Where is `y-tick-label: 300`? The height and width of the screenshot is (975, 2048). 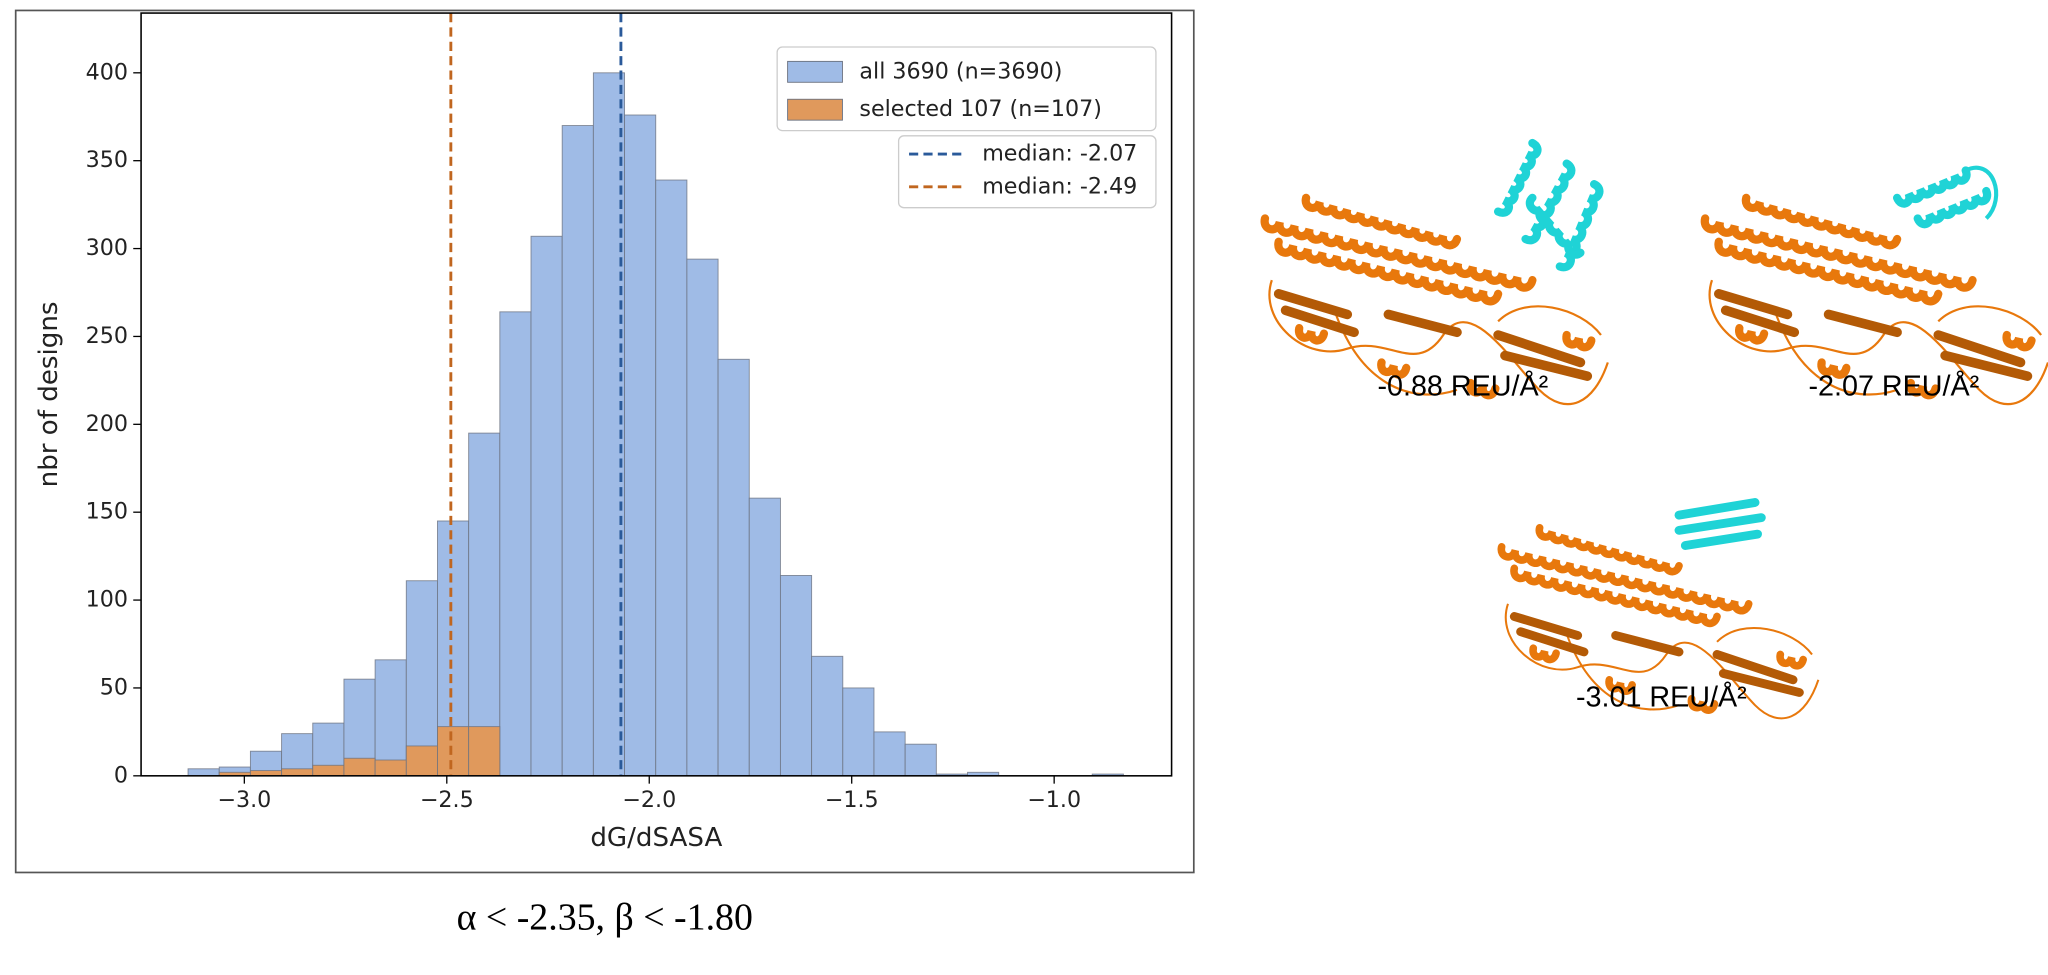 y-tick-label: 300 is located at coordinates (107, 248).